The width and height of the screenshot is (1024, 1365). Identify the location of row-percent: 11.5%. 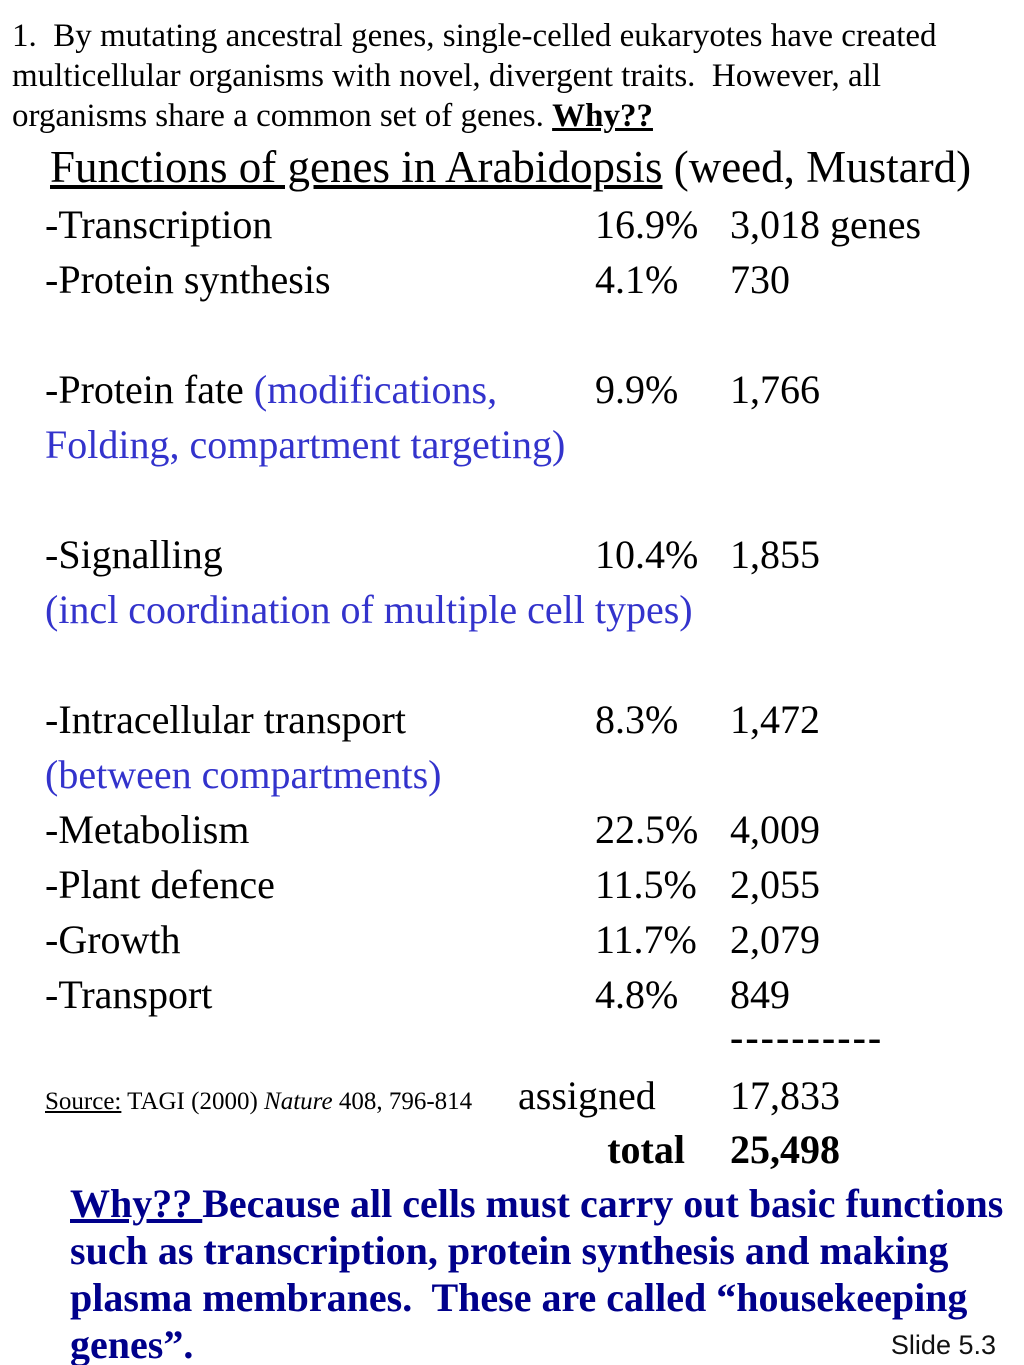
(646, 884).